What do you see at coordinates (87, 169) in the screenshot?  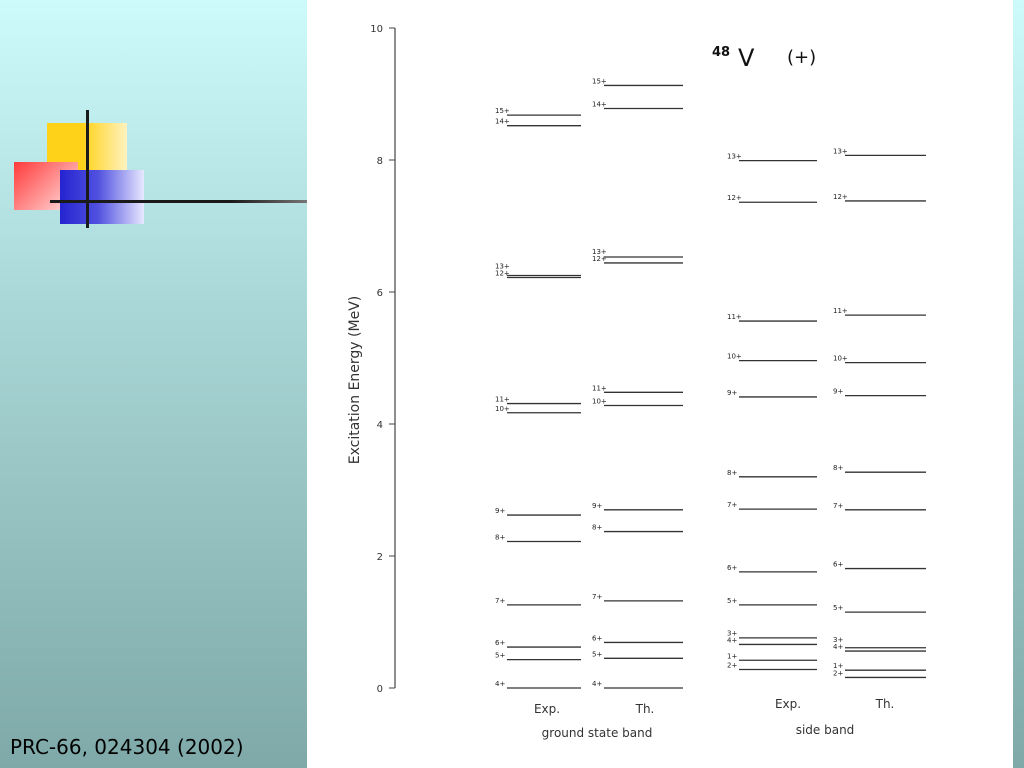 I see `decor-vertical-line` at bounding box center [87, 169].